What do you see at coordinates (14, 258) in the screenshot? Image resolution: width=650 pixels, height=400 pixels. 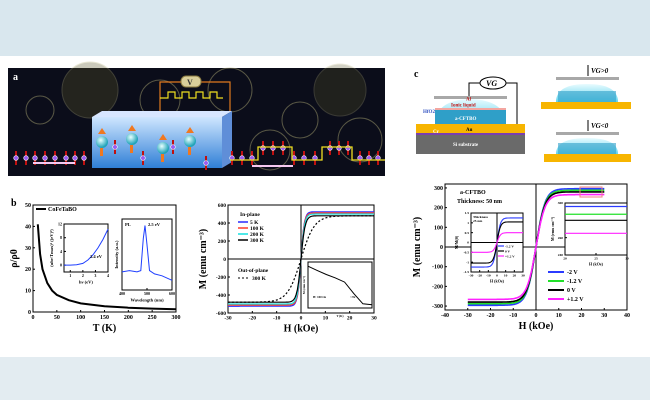 I see `y-axis-label: ρ/ρ0` at bounding box center [14, 258].